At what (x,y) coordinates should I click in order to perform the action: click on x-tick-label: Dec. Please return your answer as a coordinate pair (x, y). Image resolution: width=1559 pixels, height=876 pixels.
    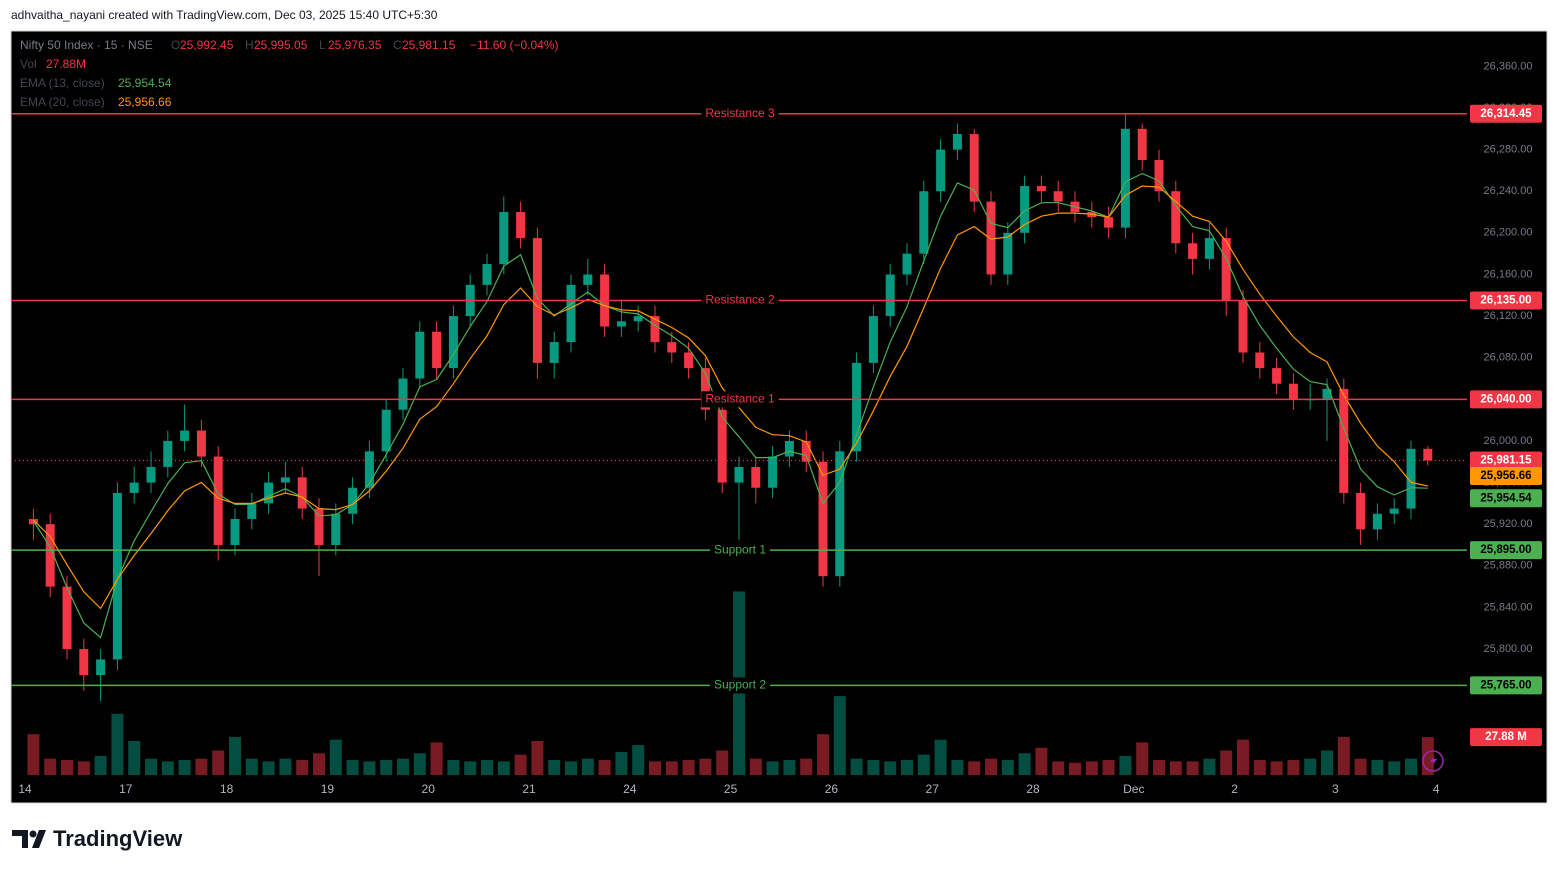
    Looking at the image, I should click on (1133, 789).